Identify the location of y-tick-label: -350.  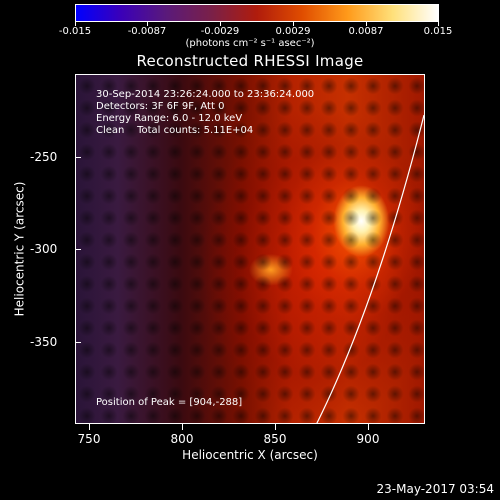
(44, 342).